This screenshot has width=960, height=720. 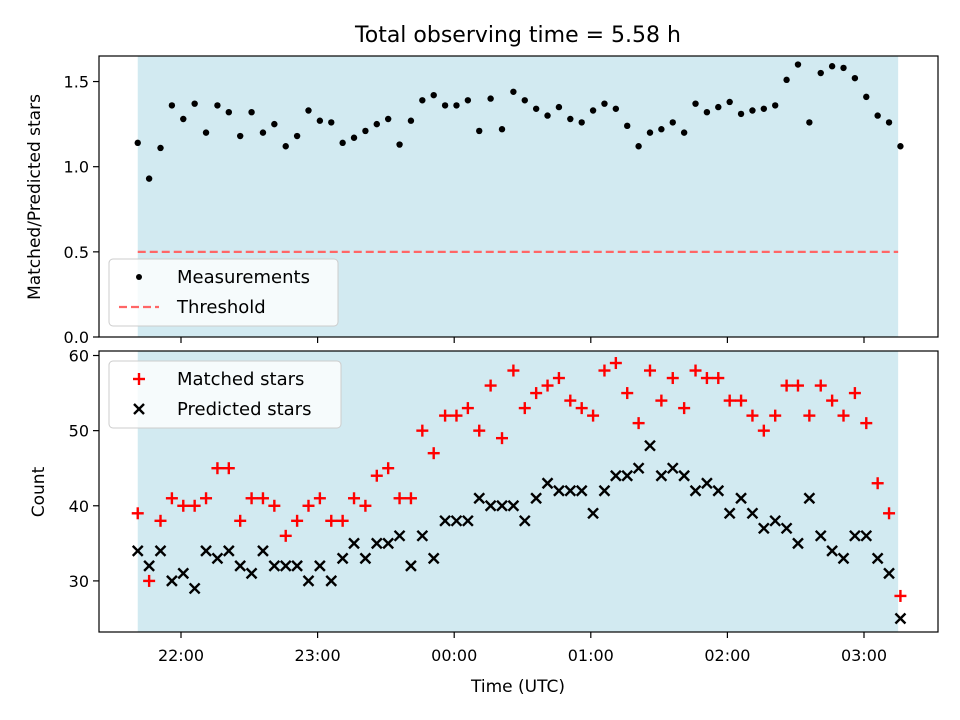 What do you see at coordinates (240, 379) in the screenshot?
I see `legend-matched-label: Matched stars` at bounding box center [240, 379].